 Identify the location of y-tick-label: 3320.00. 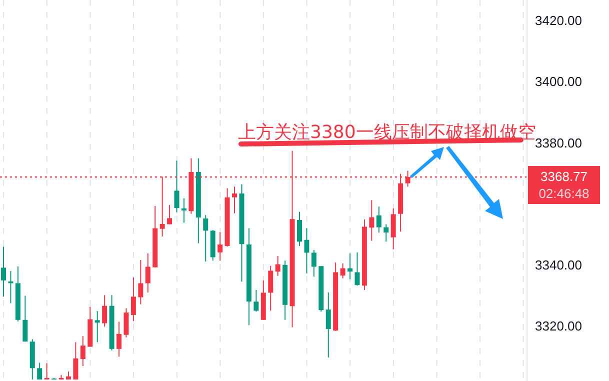
(558, 326).